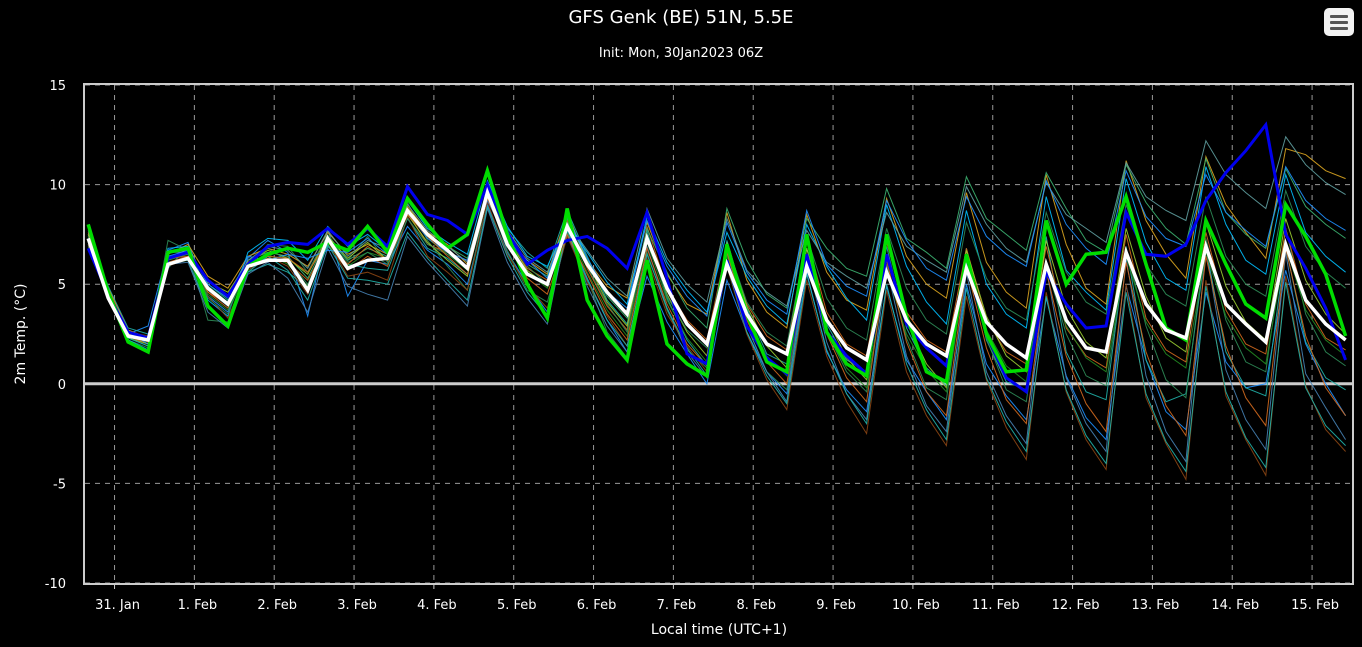  Describe the element at coordinates (57, 86) in the screenshot. I see `y-tick-label: 15` at that location.